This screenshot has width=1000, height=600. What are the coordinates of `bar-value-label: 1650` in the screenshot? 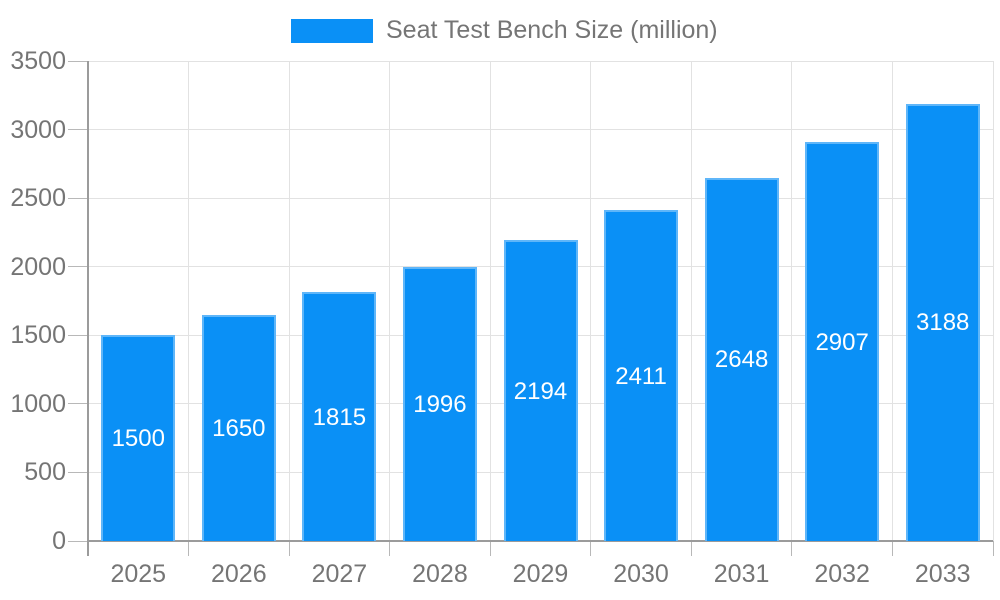 It's located at (239, 428).